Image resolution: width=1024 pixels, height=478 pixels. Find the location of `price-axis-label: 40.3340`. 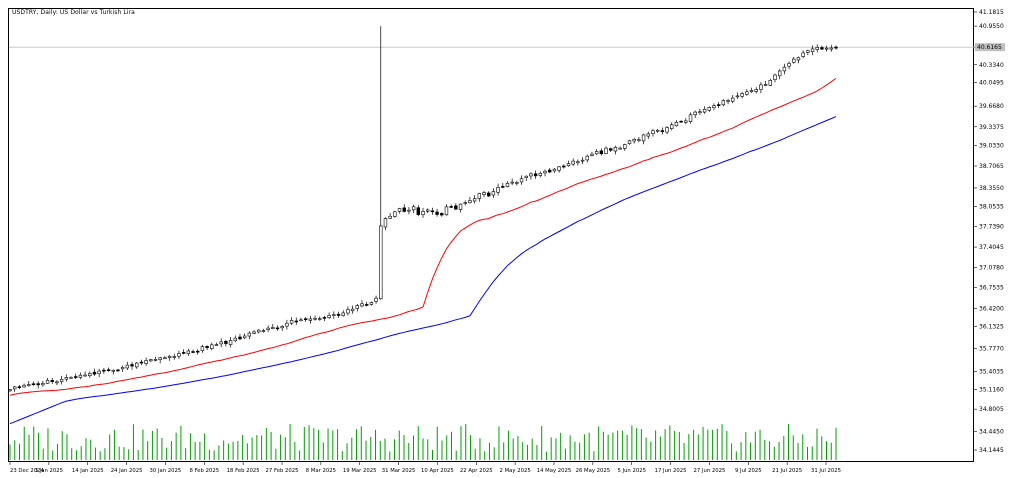

price-axis-label: 40.3340 is located at coordinates (991, 65).